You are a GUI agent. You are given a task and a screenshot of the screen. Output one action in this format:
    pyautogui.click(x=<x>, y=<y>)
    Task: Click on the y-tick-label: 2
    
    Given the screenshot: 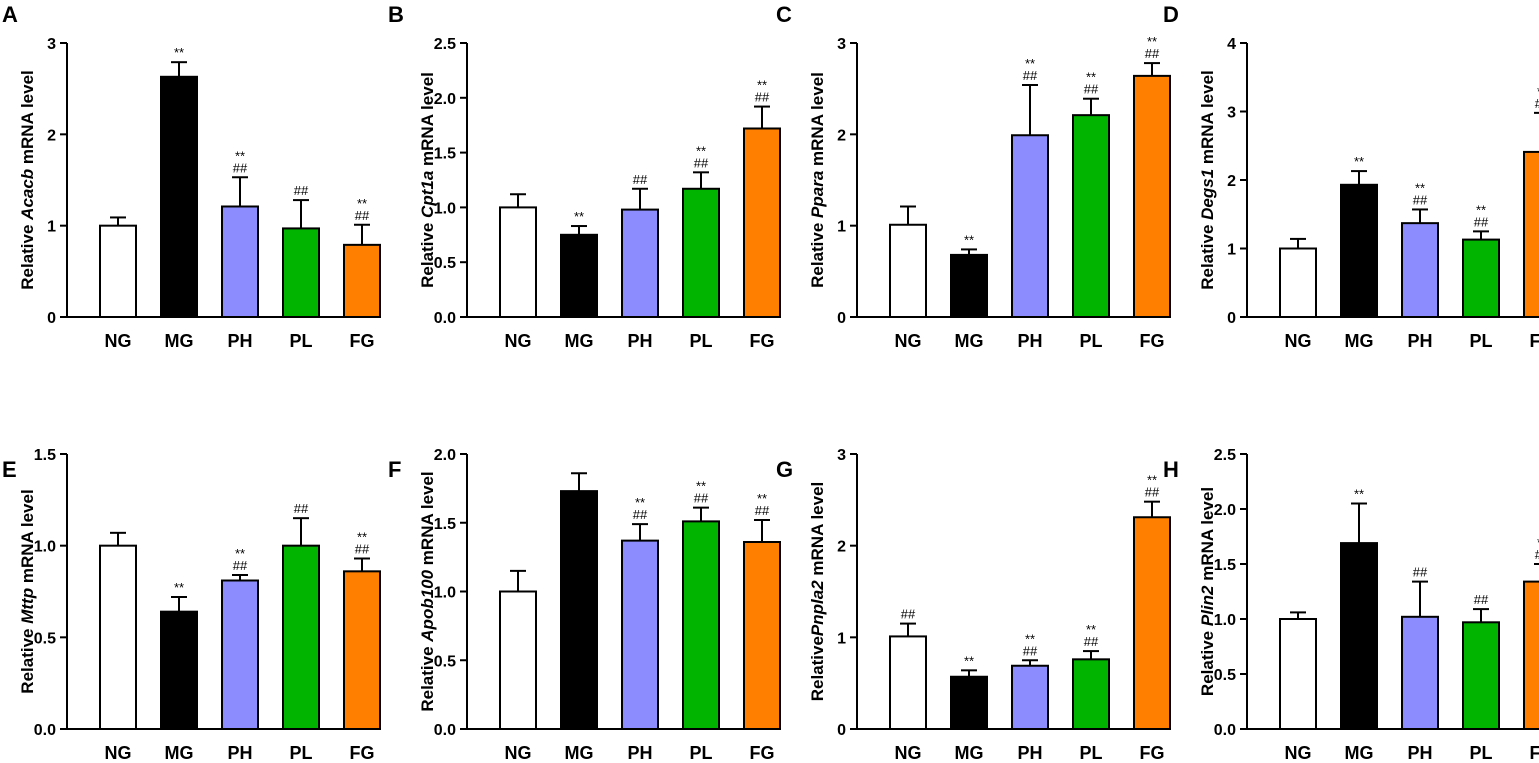 What is the action you would take?
    pyautogui.click(x=1231, y=181)
    